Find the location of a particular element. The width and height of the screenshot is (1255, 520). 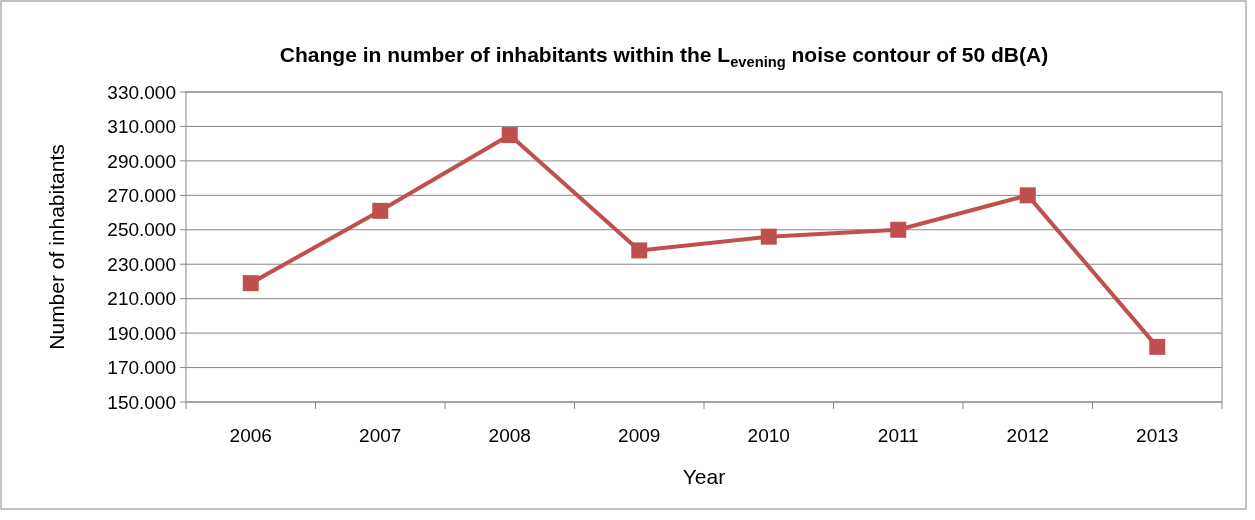

y-tick-label: 230.000 is located at coordinates (141, 264).